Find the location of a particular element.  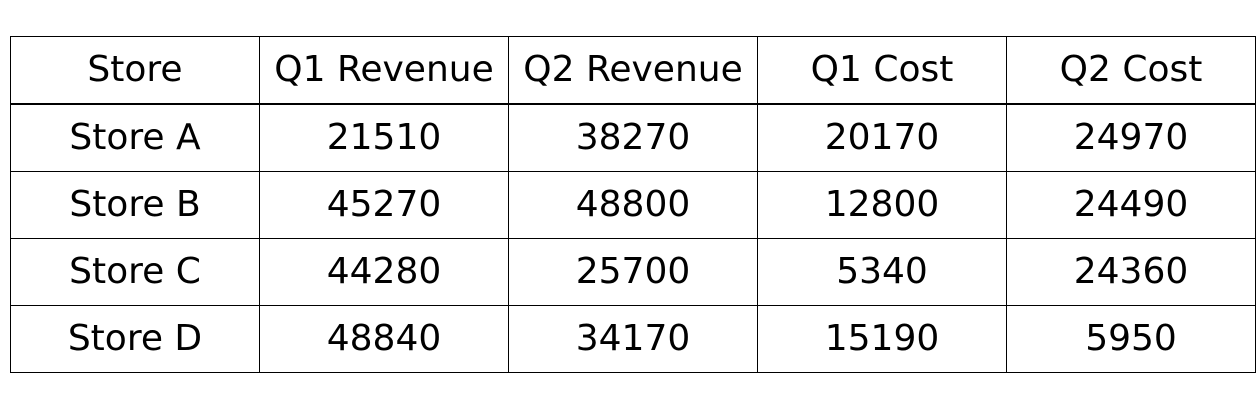

table-cell: 48800 is located at coordinates (633, 205).